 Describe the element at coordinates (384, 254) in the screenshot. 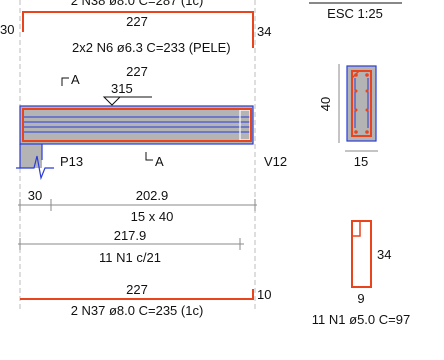

I see `stirrup-detail-height: 34` at that location.